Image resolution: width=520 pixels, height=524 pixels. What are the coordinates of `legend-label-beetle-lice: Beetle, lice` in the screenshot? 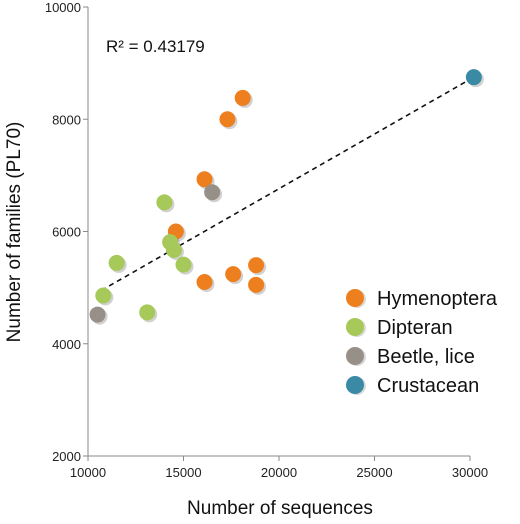 It's located at (426, 357).